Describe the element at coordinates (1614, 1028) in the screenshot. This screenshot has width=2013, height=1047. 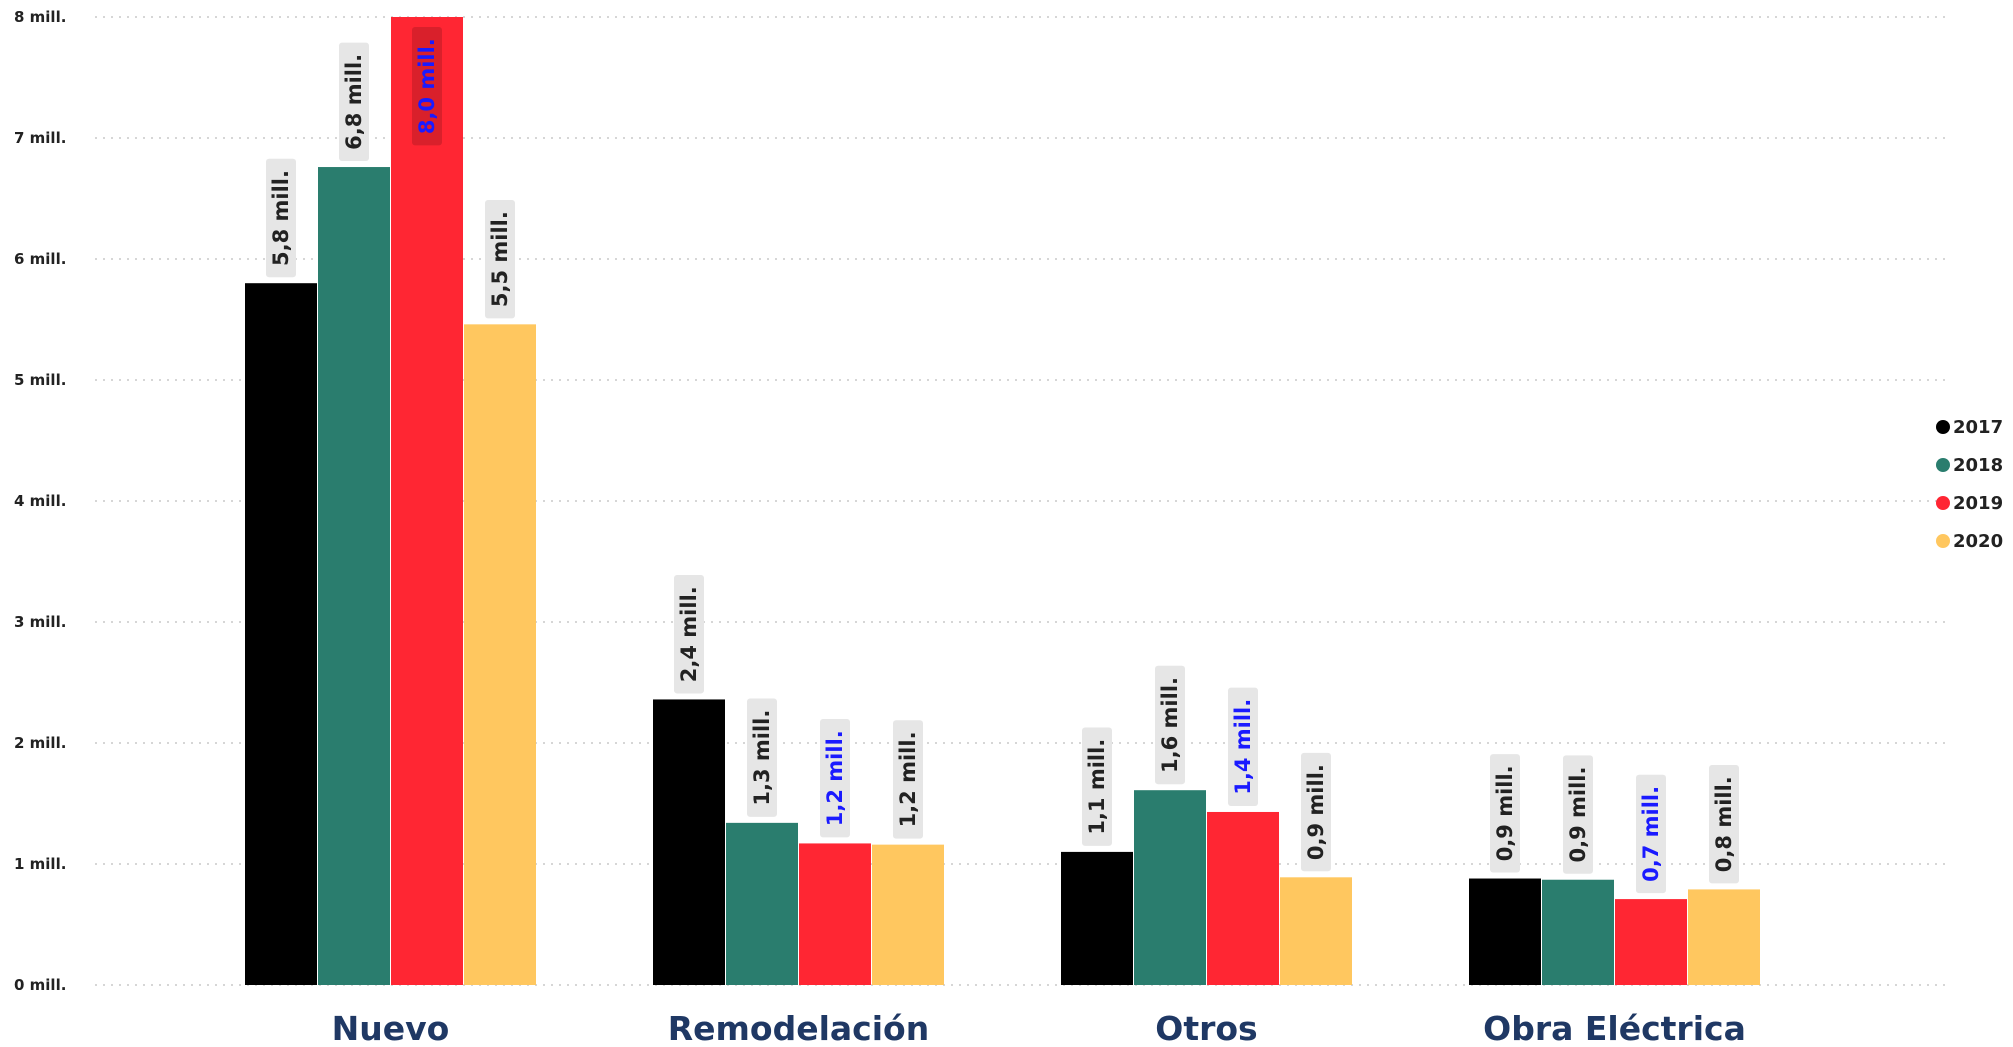
I see `category-label: Obra Eléctrica` at that location.